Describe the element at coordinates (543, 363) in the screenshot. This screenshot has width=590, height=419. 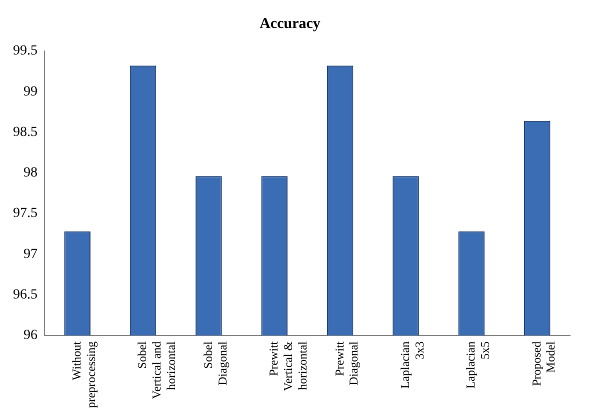
I see `x-tick-label: Proposed Model` at that location.